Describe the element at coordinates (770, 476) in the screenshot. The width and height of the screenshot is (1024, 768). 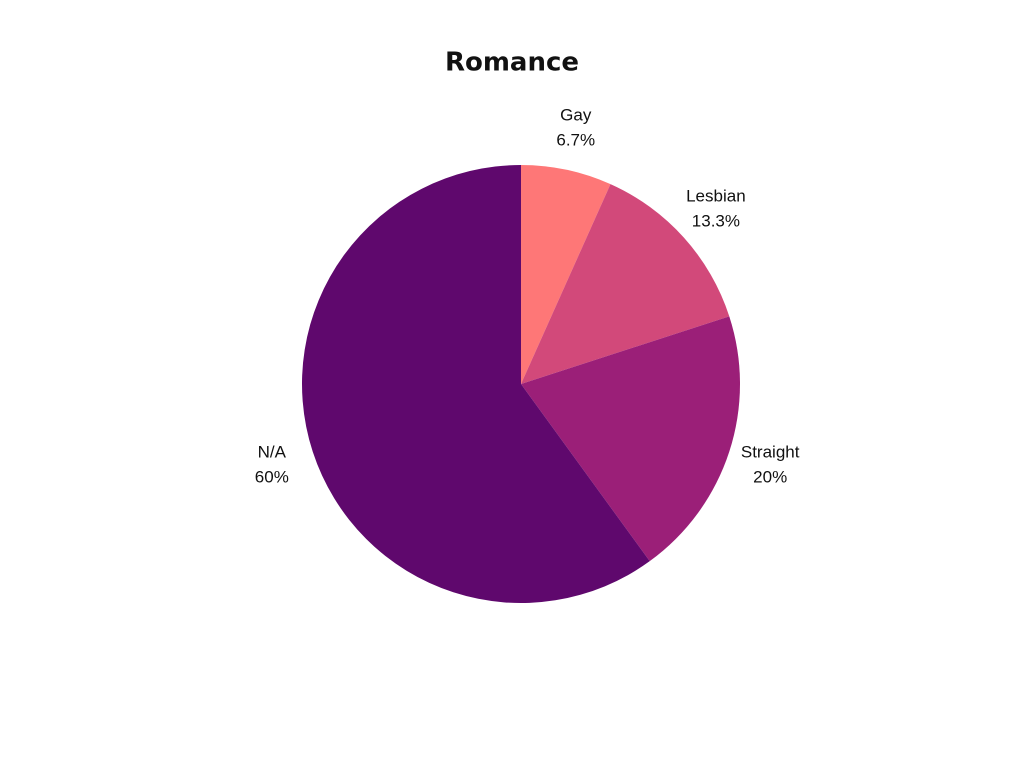
I see `slice-value-label: 20%` at that location.